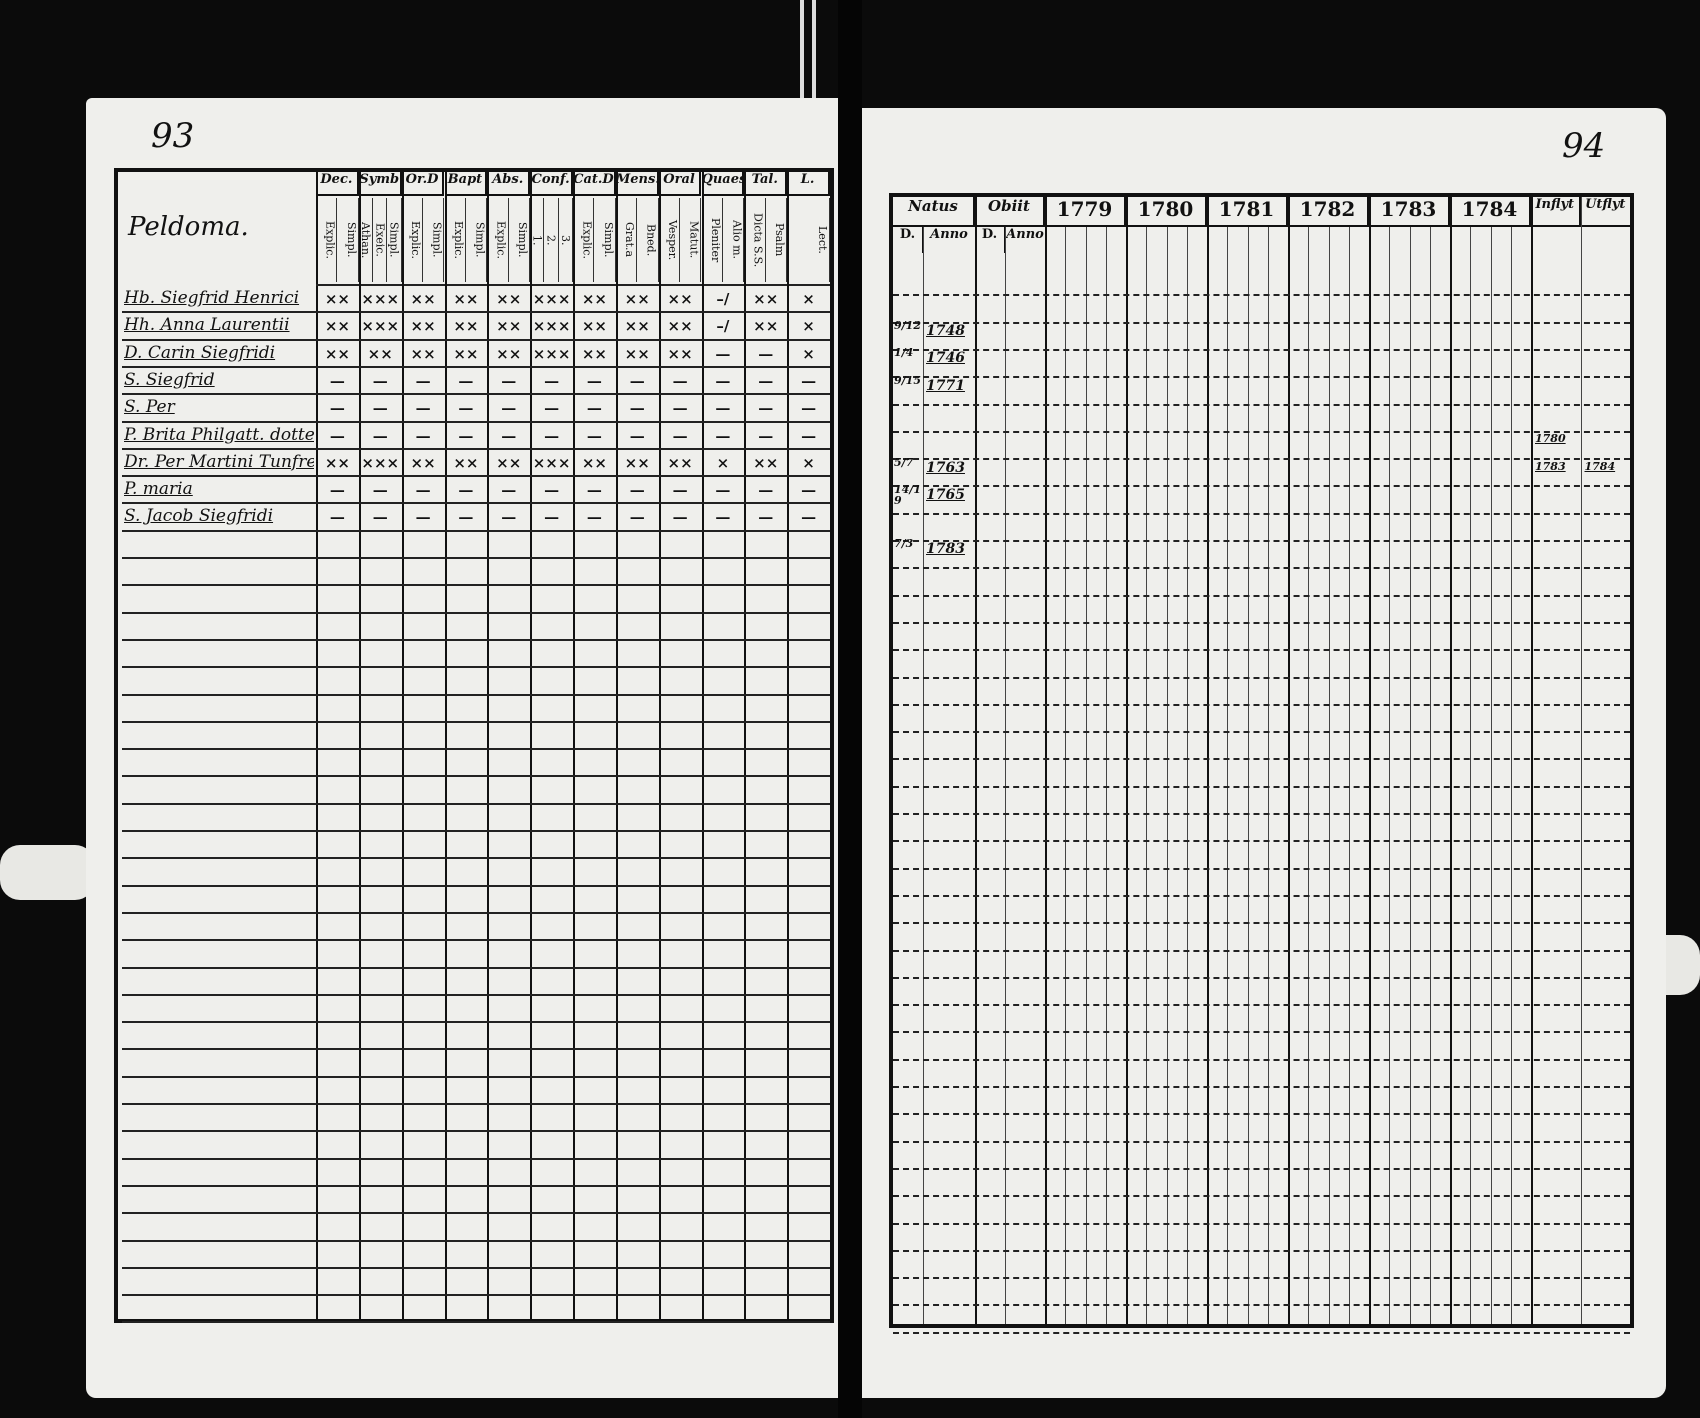  Describe the element at coordinates (723, 299) in the screenshot. I see `exam-mark: –/` at that location.